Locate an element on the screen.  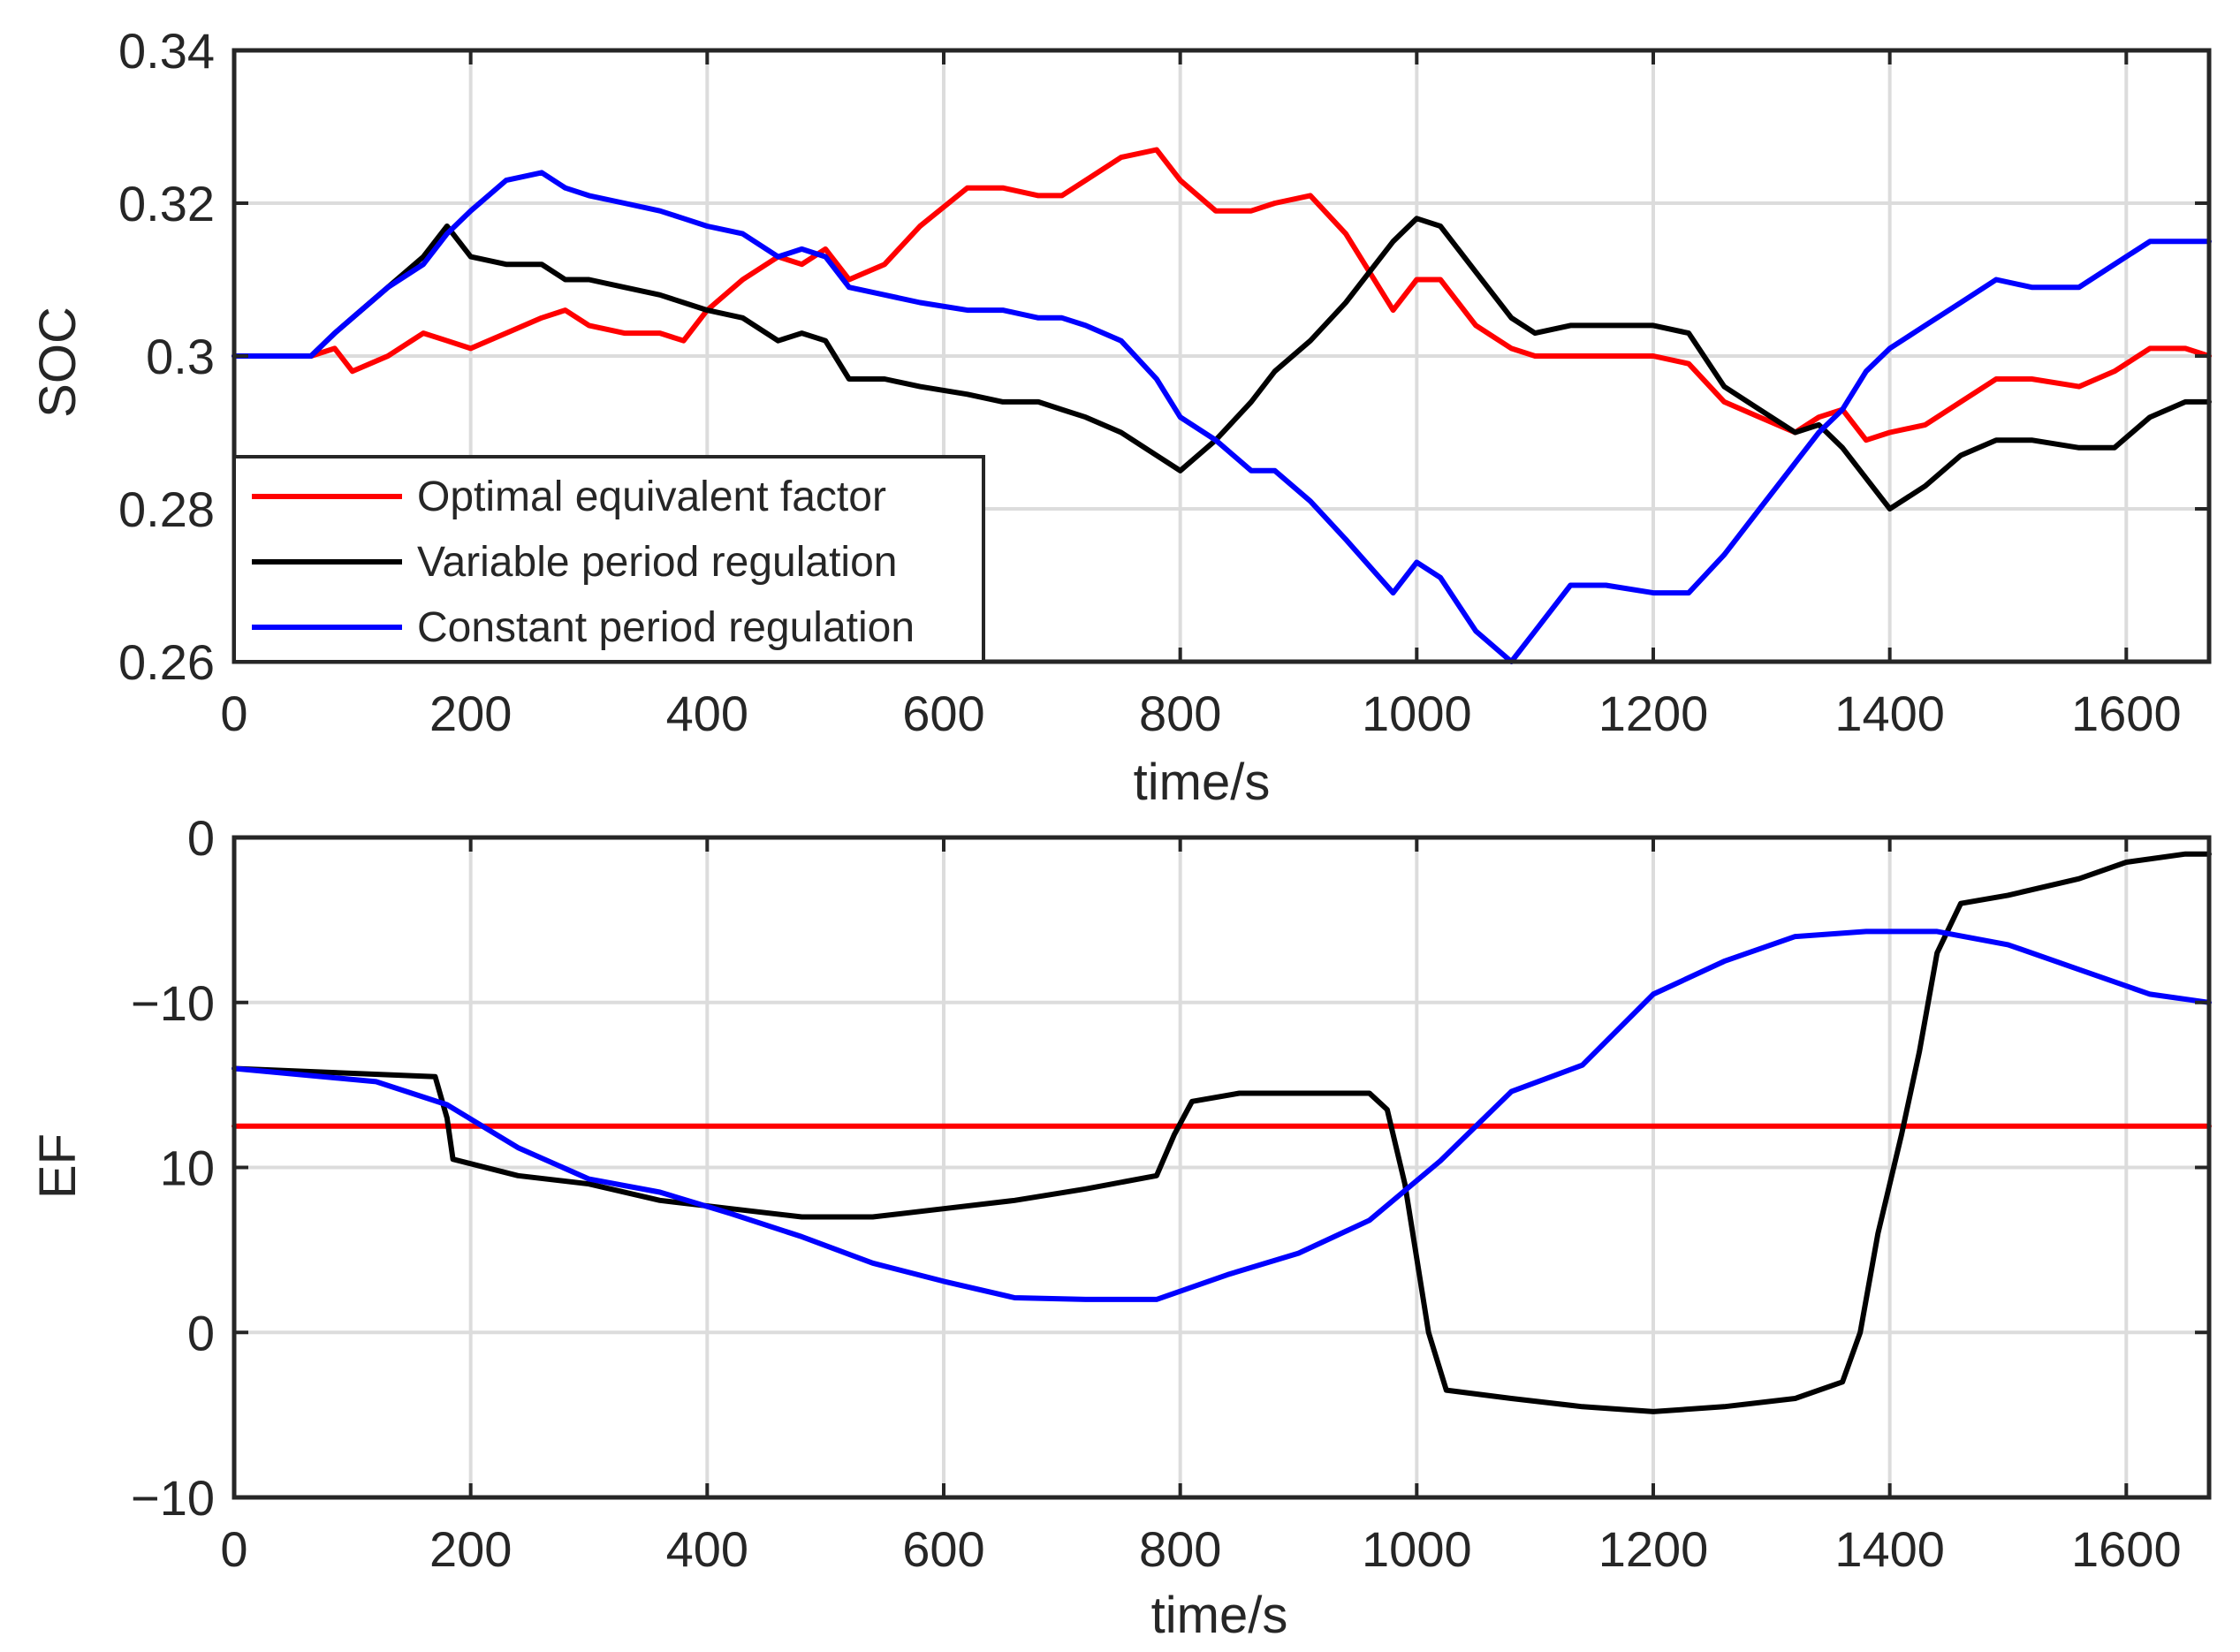
soc-x-axis-label: time/s is located at coordinates (1202, 782).